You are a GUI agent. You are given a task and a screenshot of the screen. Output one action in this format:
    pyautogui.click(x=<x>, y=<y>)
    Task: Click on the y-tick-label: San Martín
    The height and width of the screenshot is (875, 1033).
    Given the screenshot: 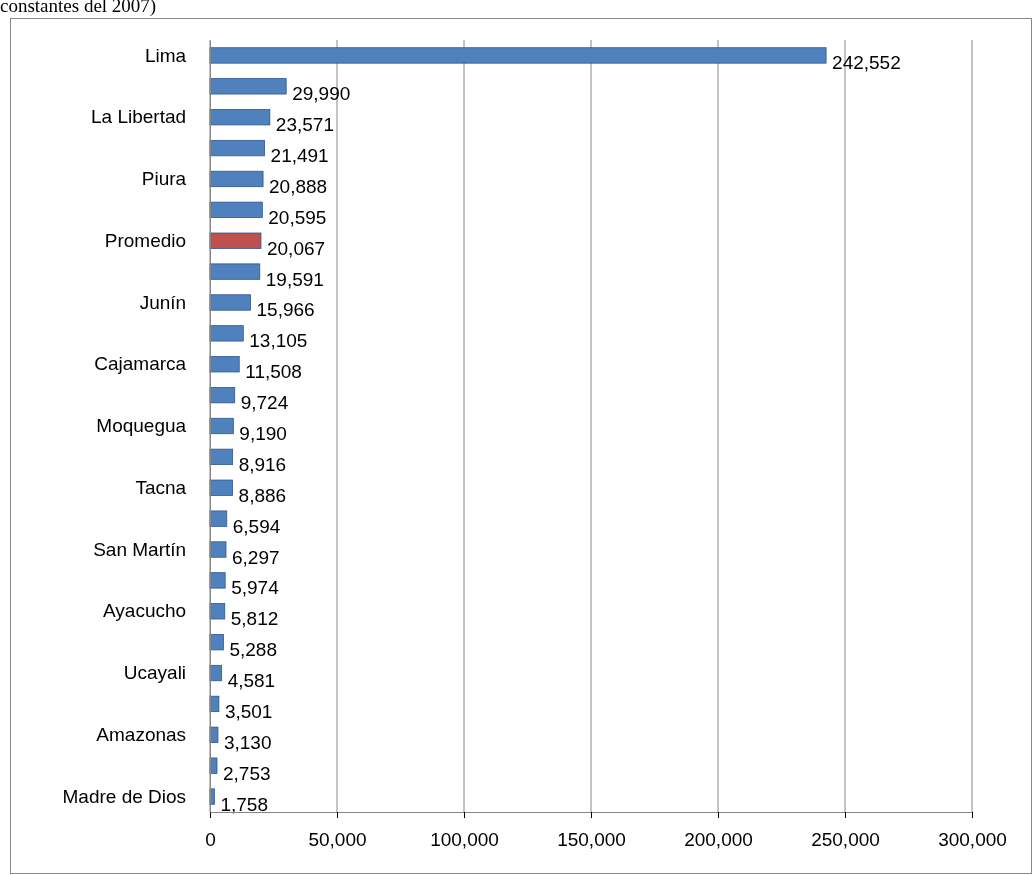 What is the action you would take?
    pyautogui.click(x=140, y=549)
    